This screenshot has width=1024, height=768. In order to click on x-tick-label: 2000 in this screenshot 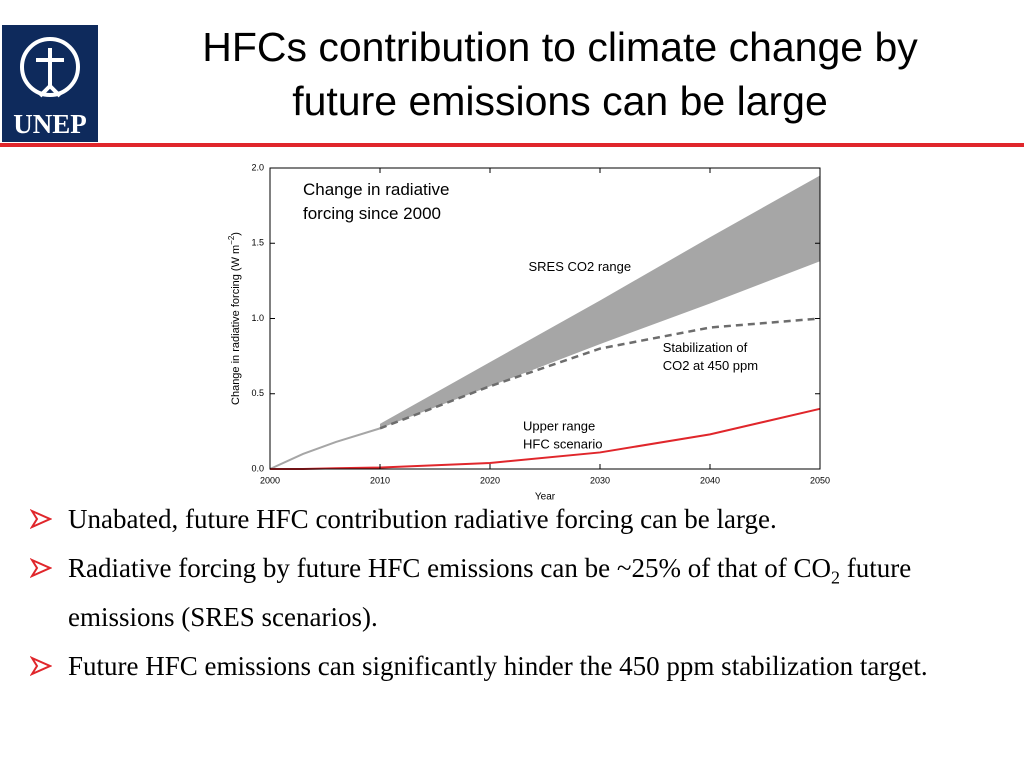, I will do `click(270, 480)`.